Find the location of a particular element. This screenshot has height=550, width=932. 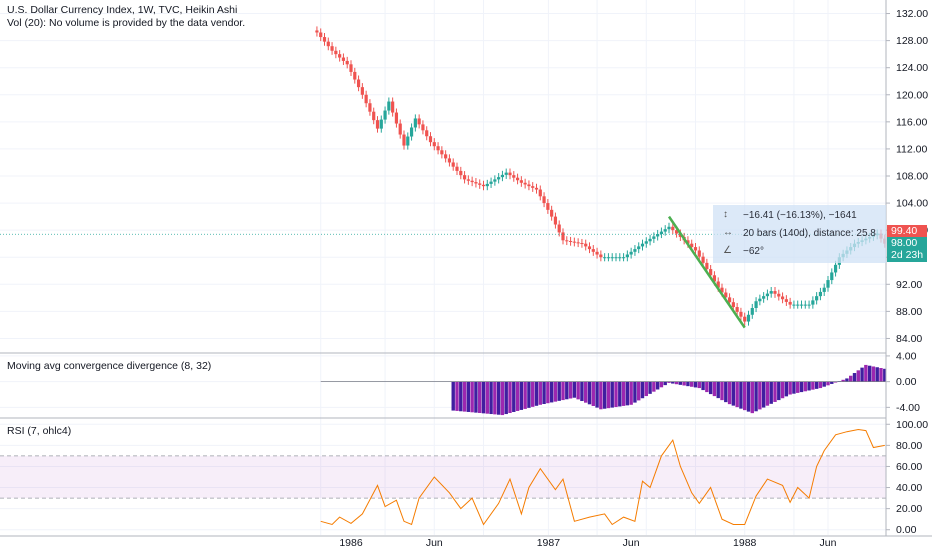

rsi-line is located at coordinates (602, 477).